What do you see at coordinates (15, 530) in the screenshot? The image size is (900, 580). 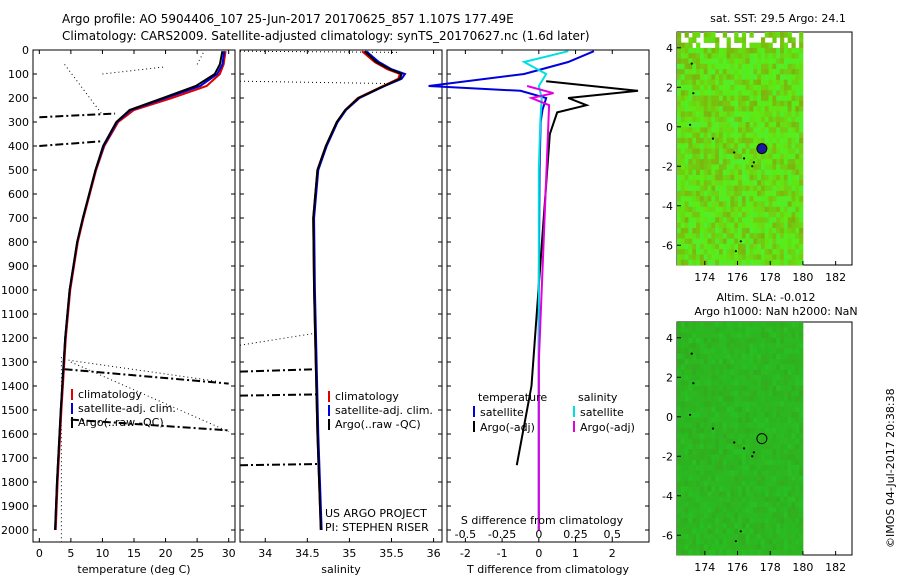 I see `y-tick-label: 2000` at bounding box center [15, 530].